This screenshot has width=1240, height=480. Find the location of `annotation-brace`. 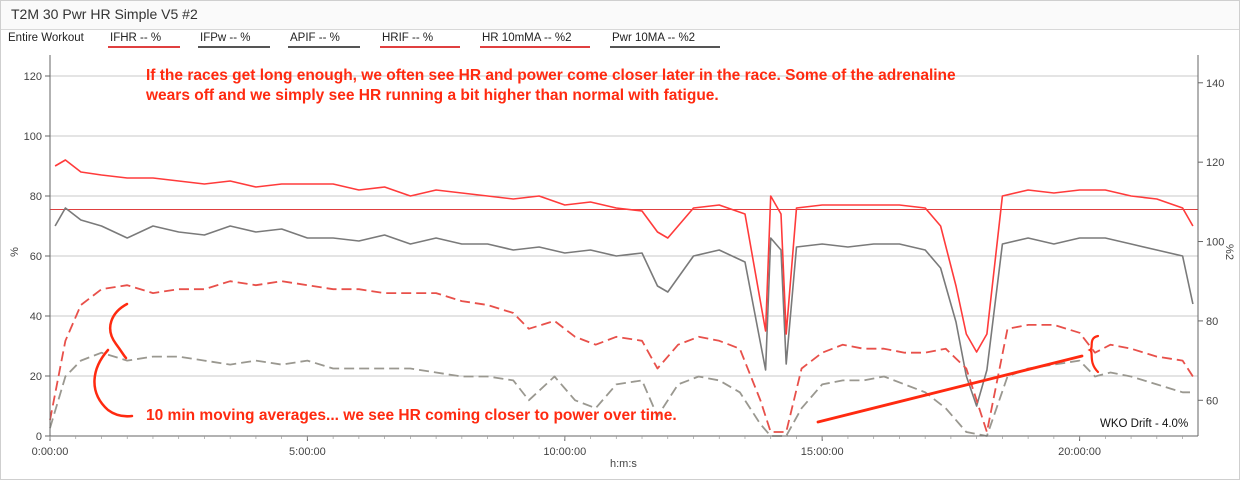

annotation-brace is located at coordinates (1093, 354).